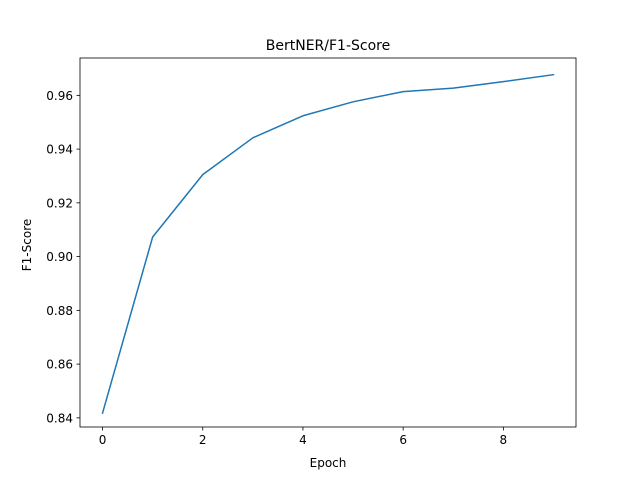  What do you see at coordinates (59, 96) in the screenshot?
I see `y-tick-label: 0.96` at bounding box center [59, 96].